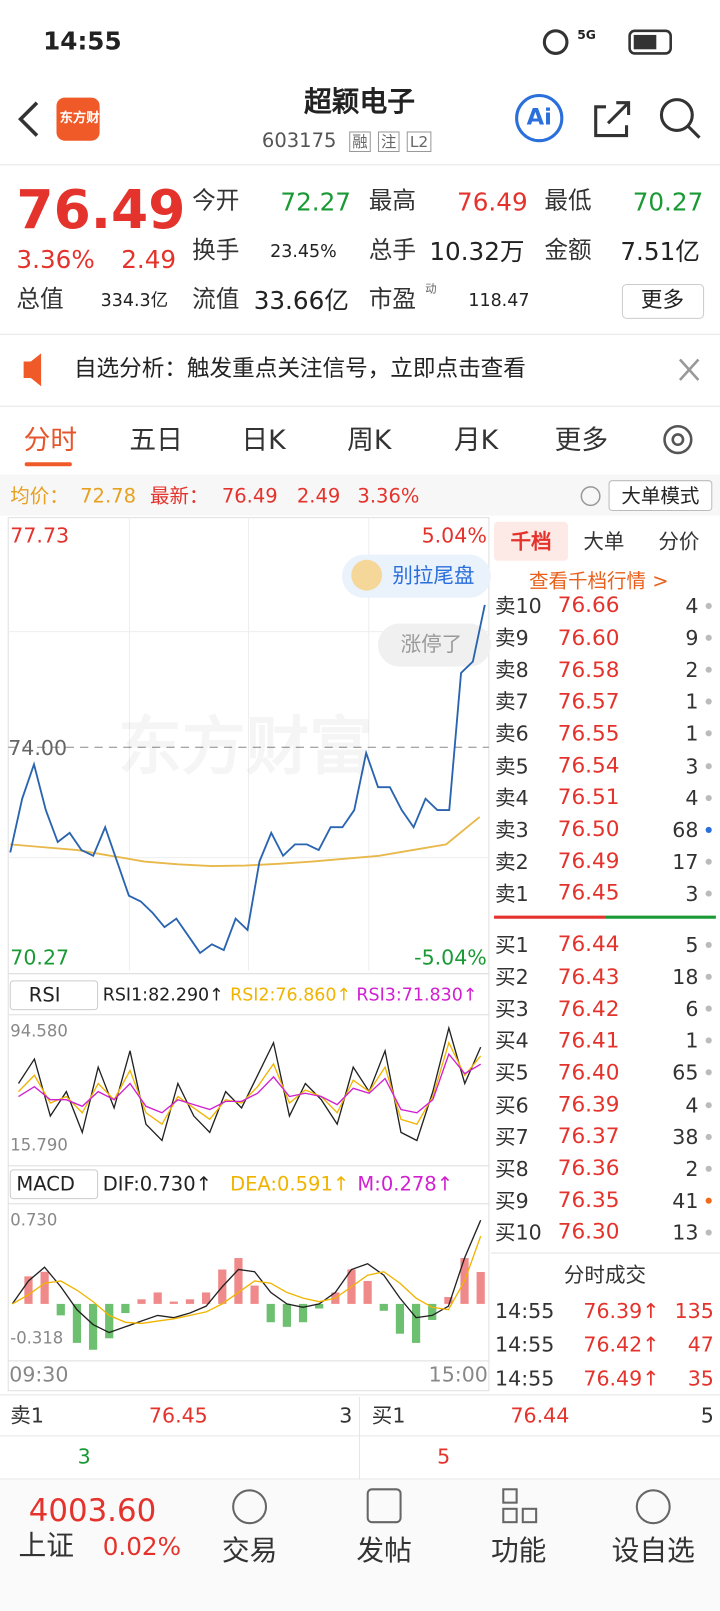  Describe the element at coordinates (512, 638) in the screenshot. I see `book-label: 卖9` at that location.